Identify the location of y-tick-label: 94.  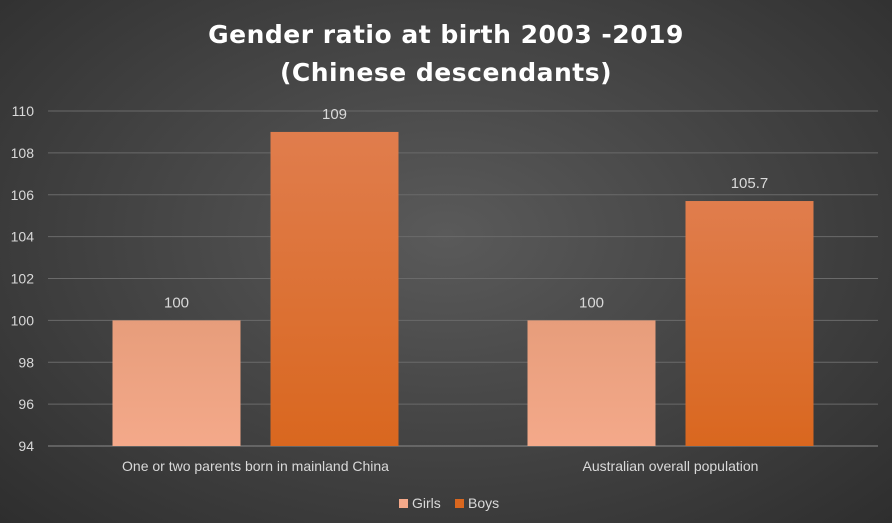
(26, 446).